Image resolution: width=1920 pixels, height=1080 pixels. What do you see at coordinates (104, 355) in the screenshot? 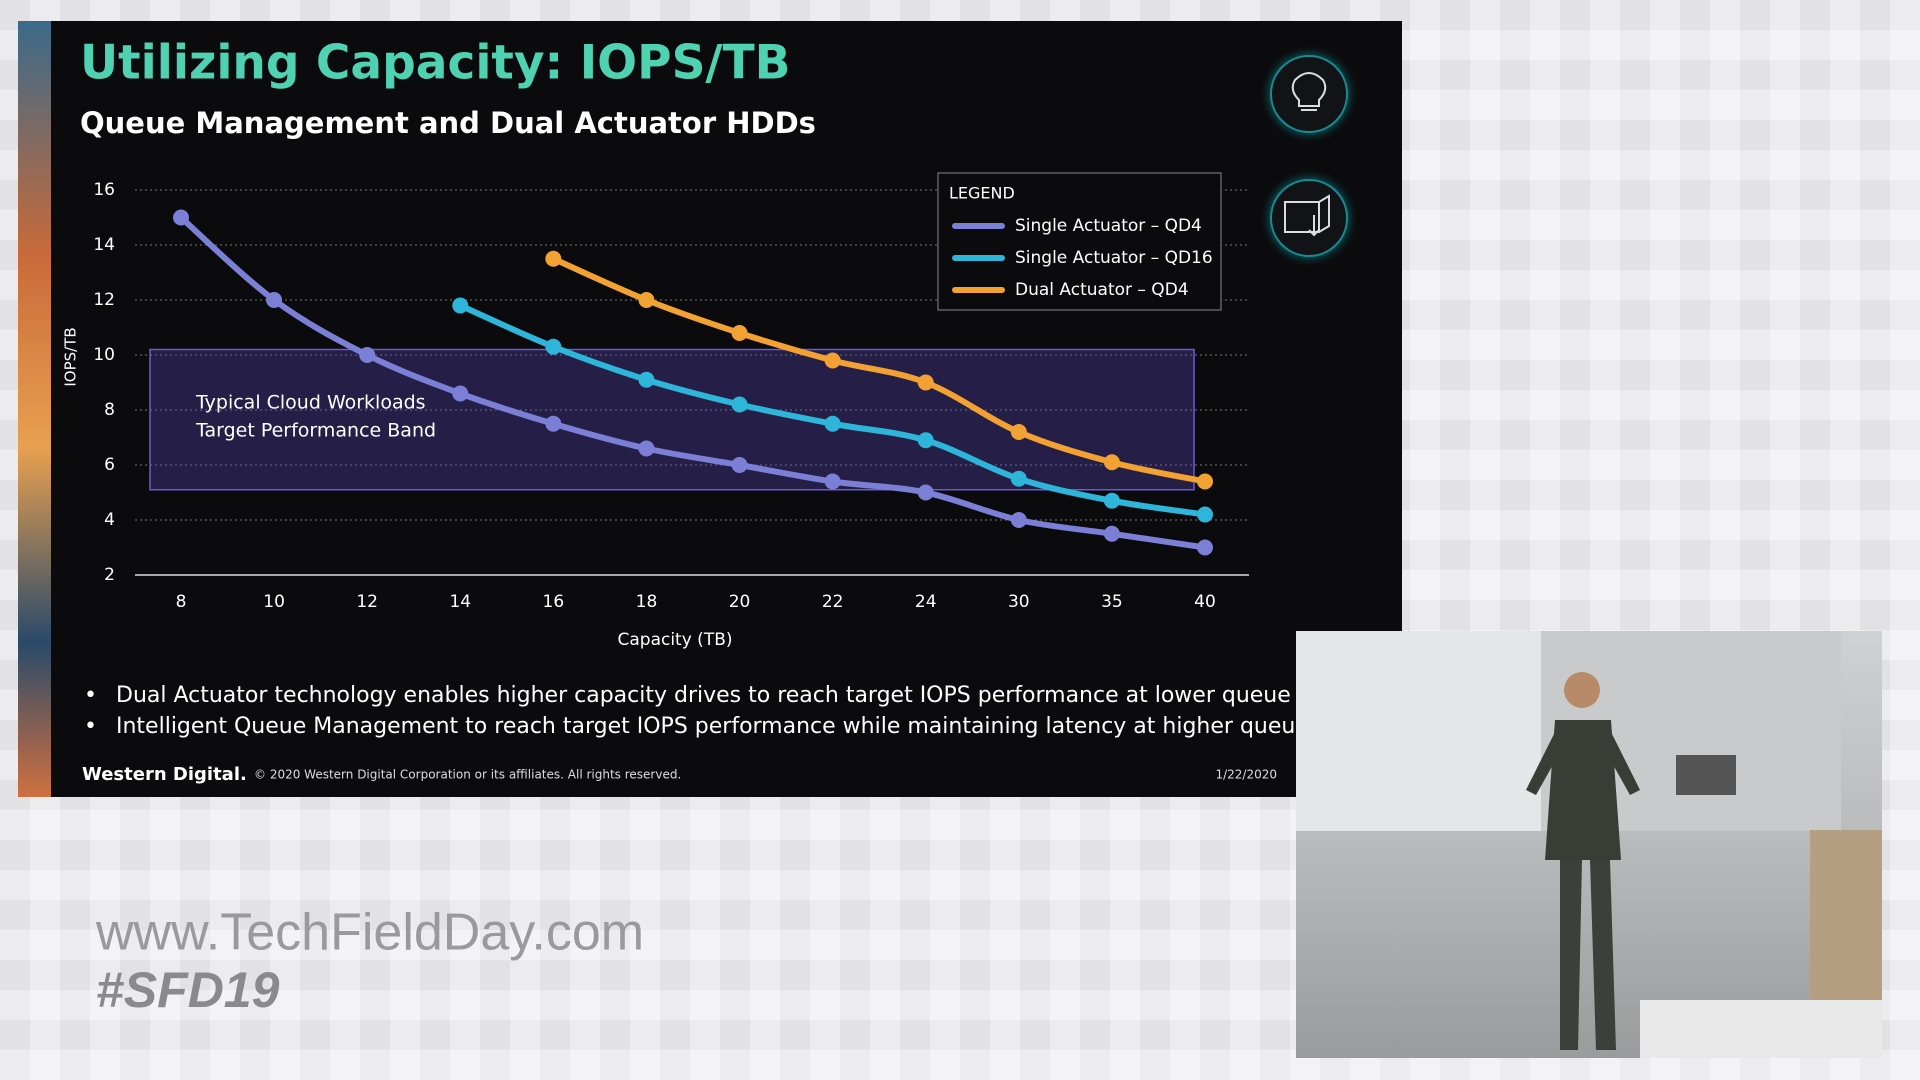
I see `y-tick-label: 10` at bounding box center [104, 355].